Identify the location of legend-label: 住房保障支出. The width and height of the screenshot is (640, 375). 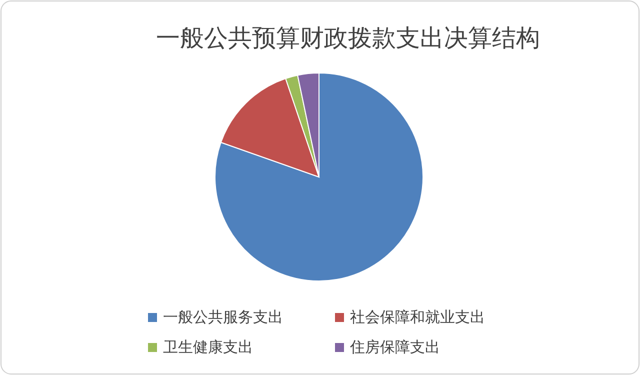
(394, 347).